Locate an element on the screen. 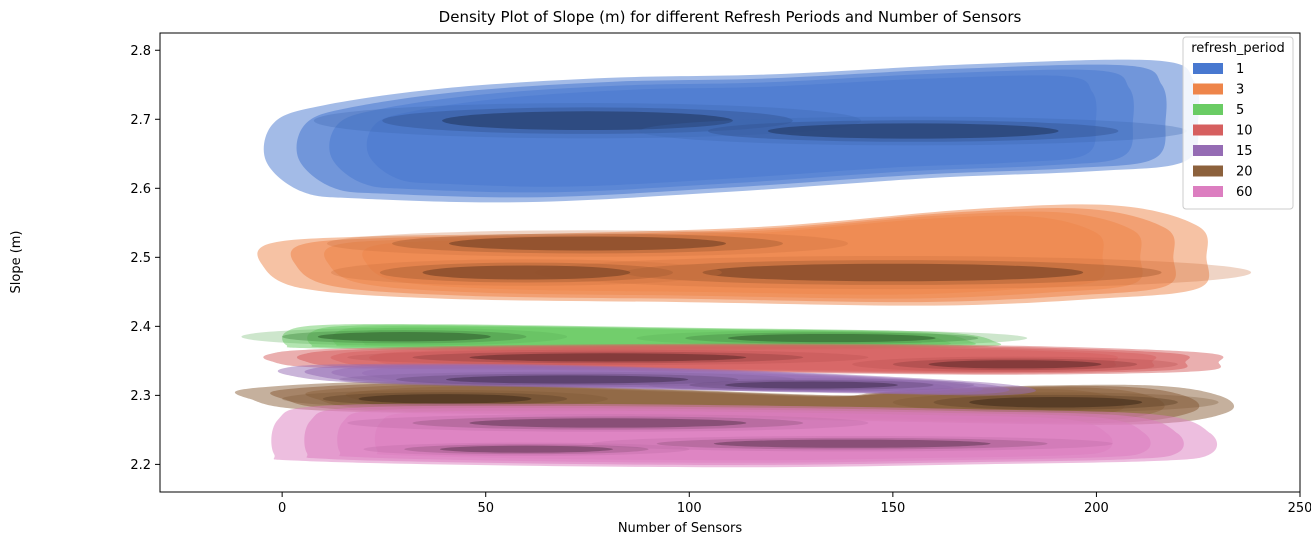  x-tick-label: 200 is located at coordinates (1096, 508).